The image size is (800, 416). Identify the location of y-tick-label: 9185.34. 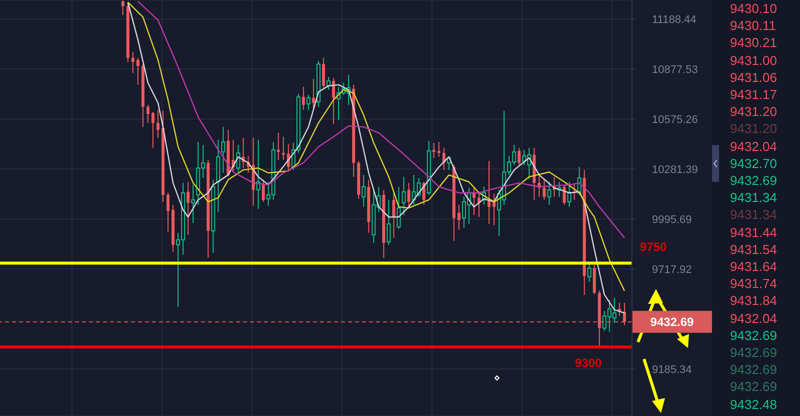
(672, 370).